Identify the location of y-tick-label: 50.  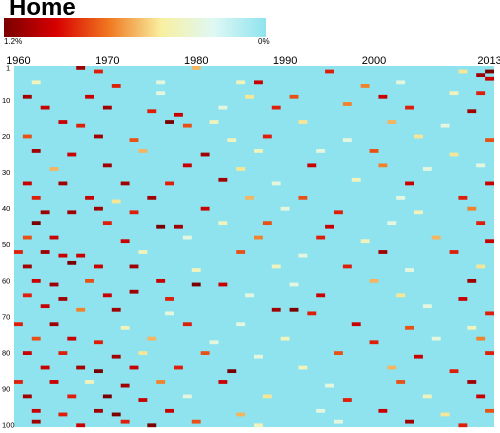
(6, 244).